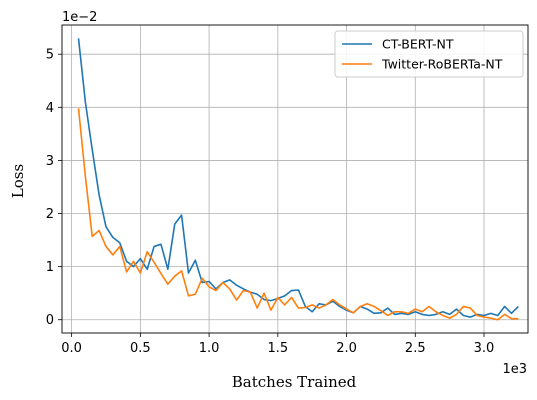 The image size is (537, 400). I want to click on x-tick-label: 0.5, so click(140, 348).